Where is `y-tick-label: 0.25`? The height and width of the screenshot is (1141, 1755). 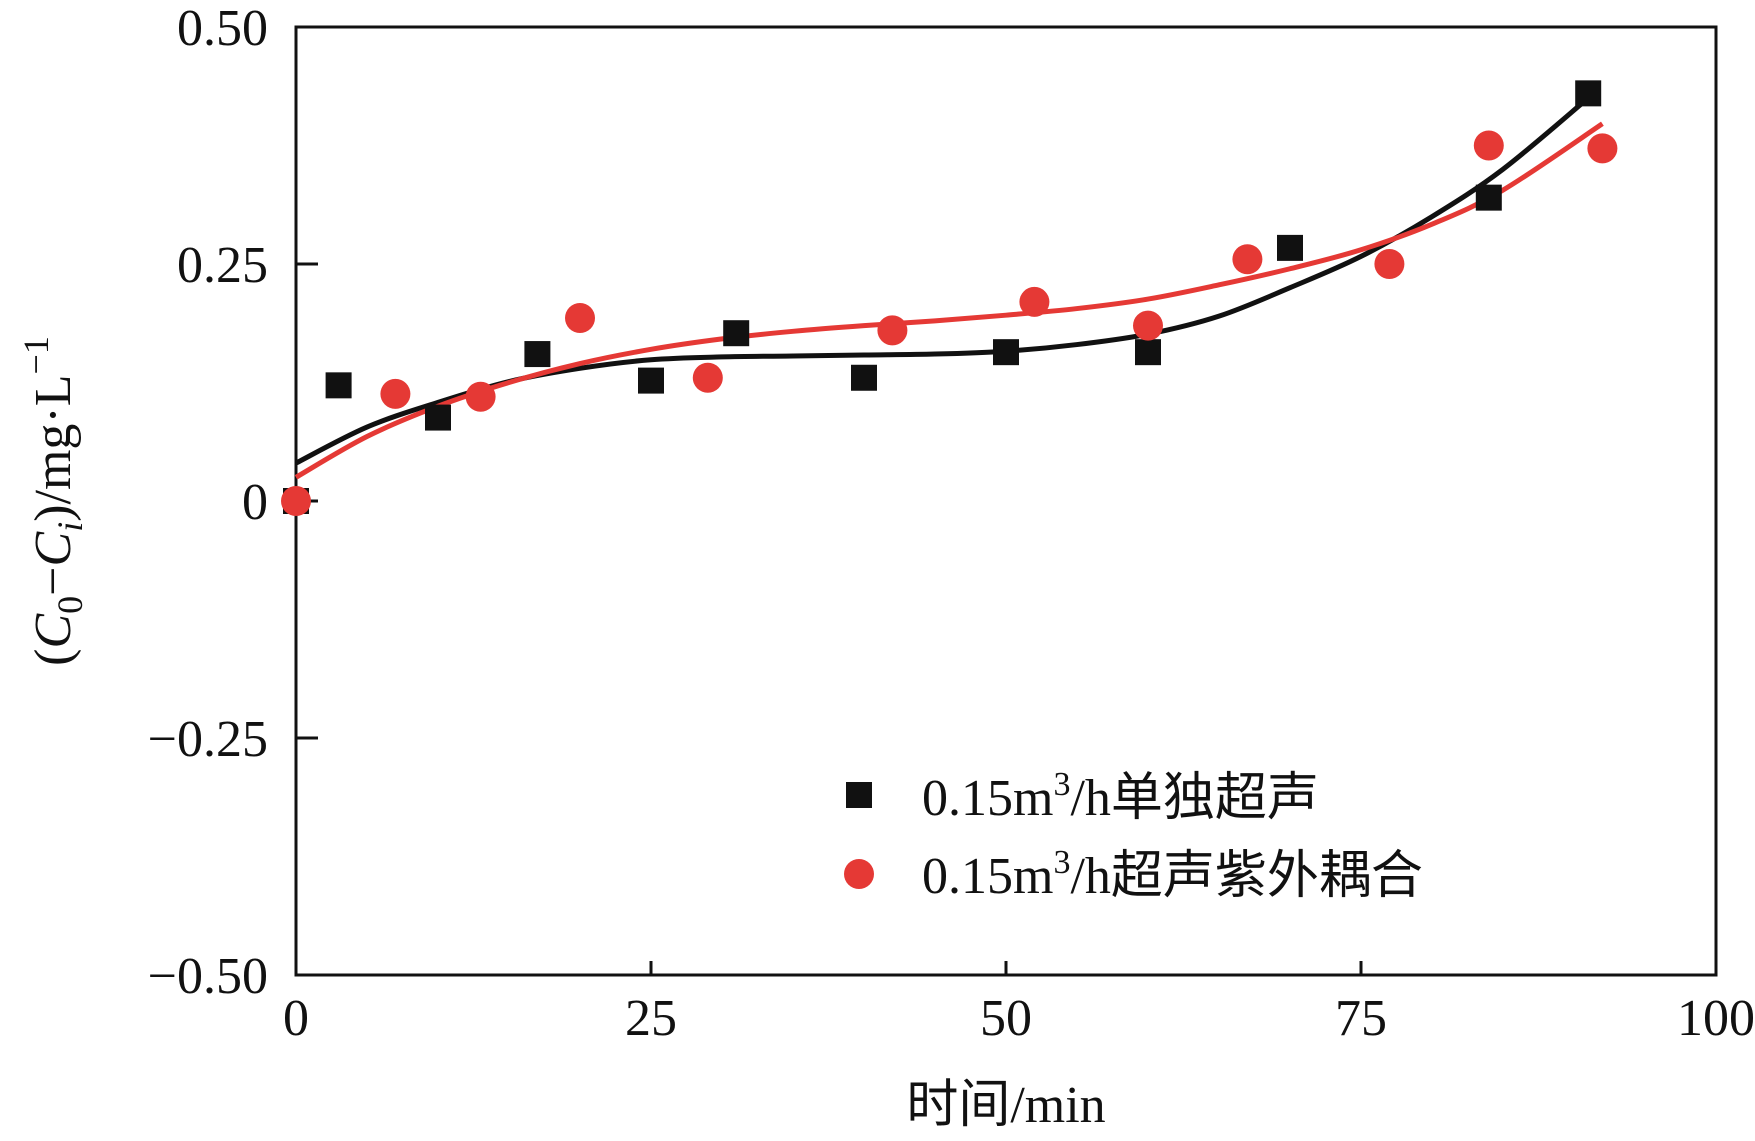
y-tick-label: 0.25 is located at coordinates (222, 265).